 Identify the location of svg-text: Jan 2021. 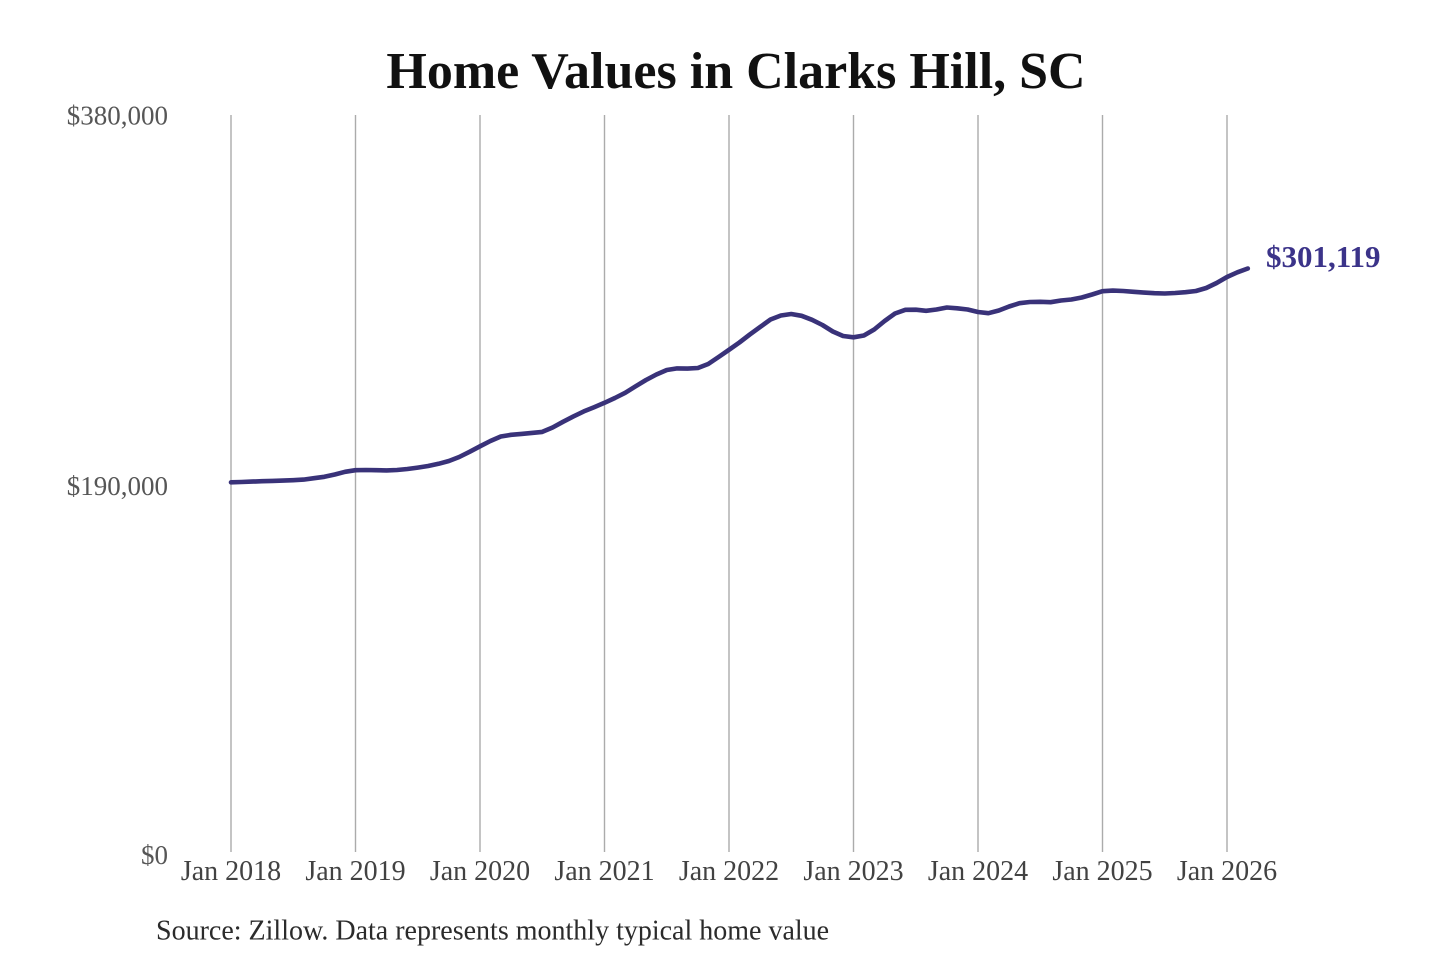
(604, 871).